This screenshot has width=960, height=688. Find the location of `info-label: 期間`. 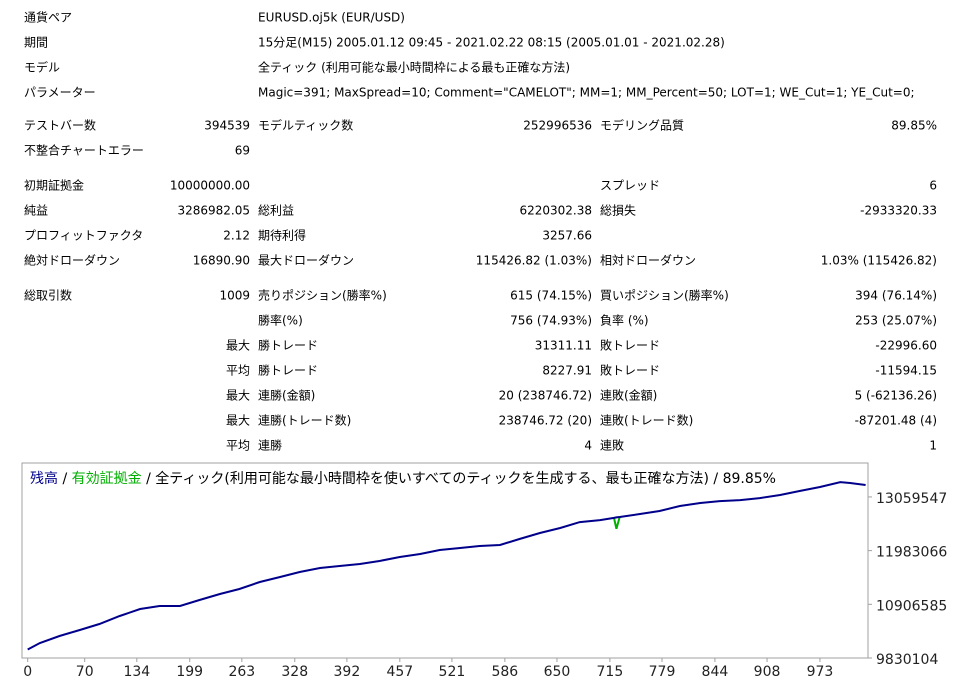

info-label: 期間 is located at coordinates (36, 43).